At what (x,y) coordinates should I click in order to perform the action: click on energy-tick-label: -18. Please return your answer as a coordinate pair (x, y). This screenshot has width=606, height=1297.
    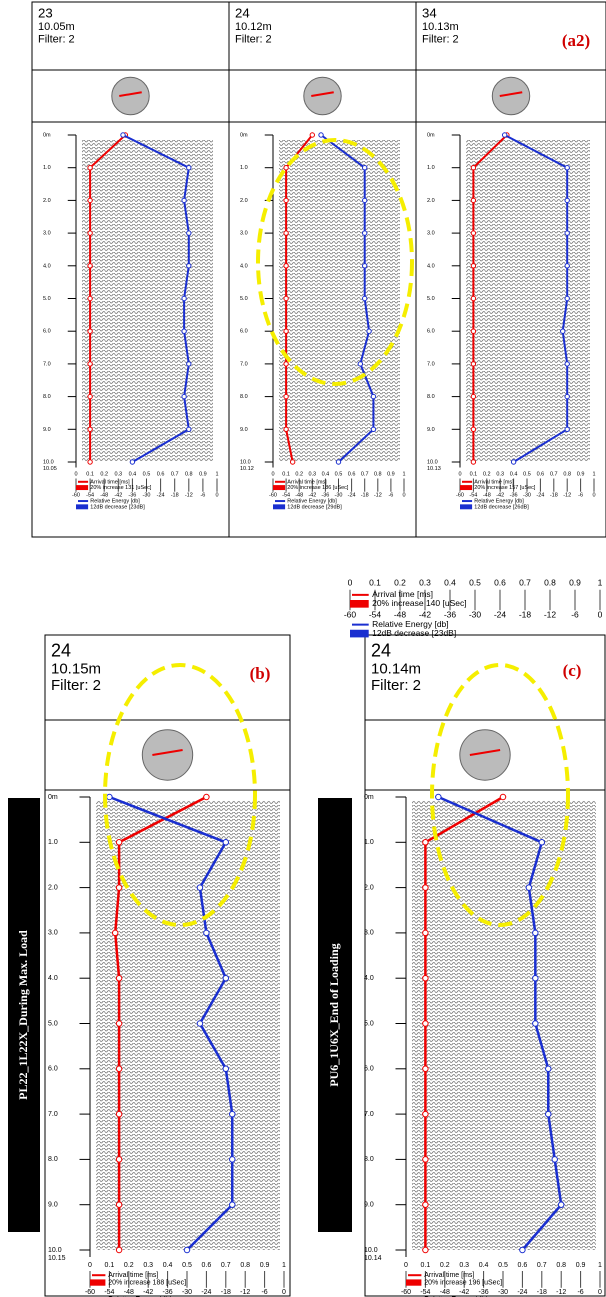
    Looking at the image, I should click on (554, 495).